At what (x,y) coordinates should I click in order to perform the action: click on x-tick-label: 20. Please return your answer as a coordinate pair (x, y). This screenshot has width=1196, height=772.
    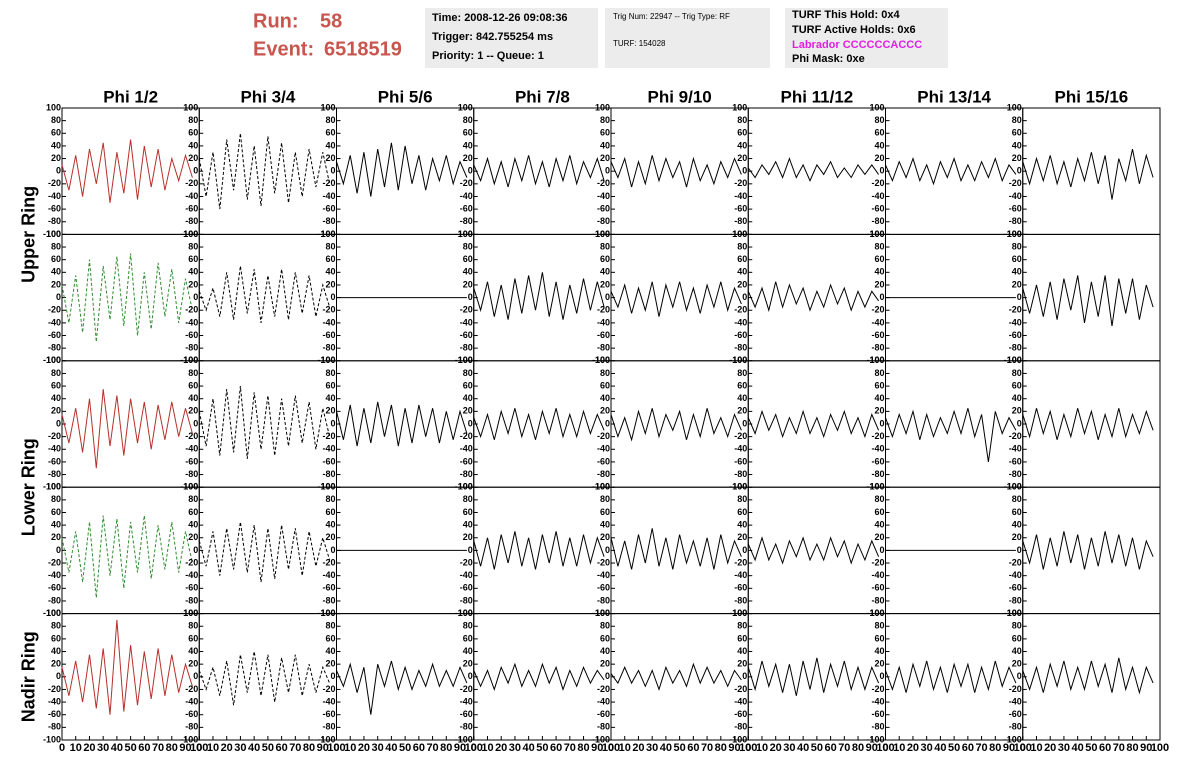
    Looking at the image, I should click on (638, 748).